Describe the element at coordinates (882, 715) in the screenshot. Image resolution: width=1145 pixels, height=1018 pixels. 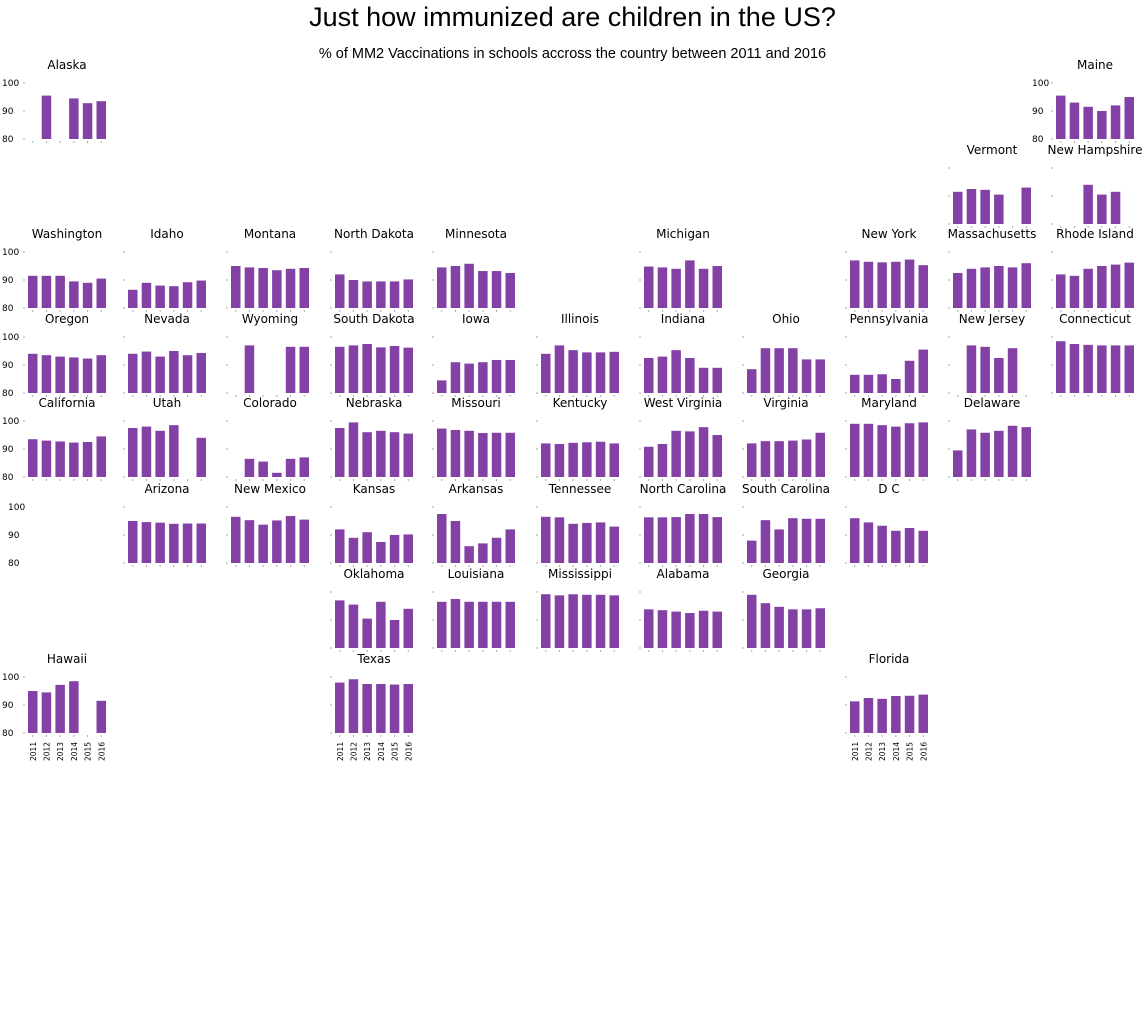
I see `bar-florida-2013` at that location.